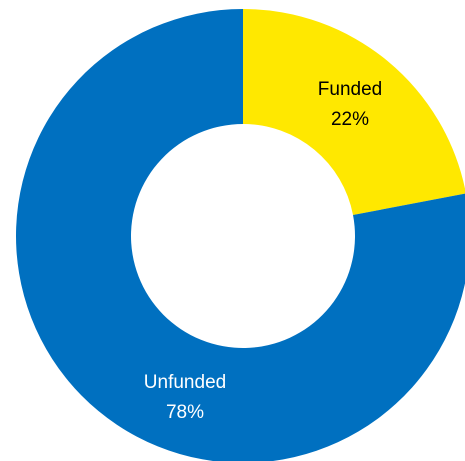 Image resolution: width=465 pixels, height=461 pixels. Describe the element at coordinates (185, 382) in the screenshot. I see `slice-label: Unfunded` at that location.